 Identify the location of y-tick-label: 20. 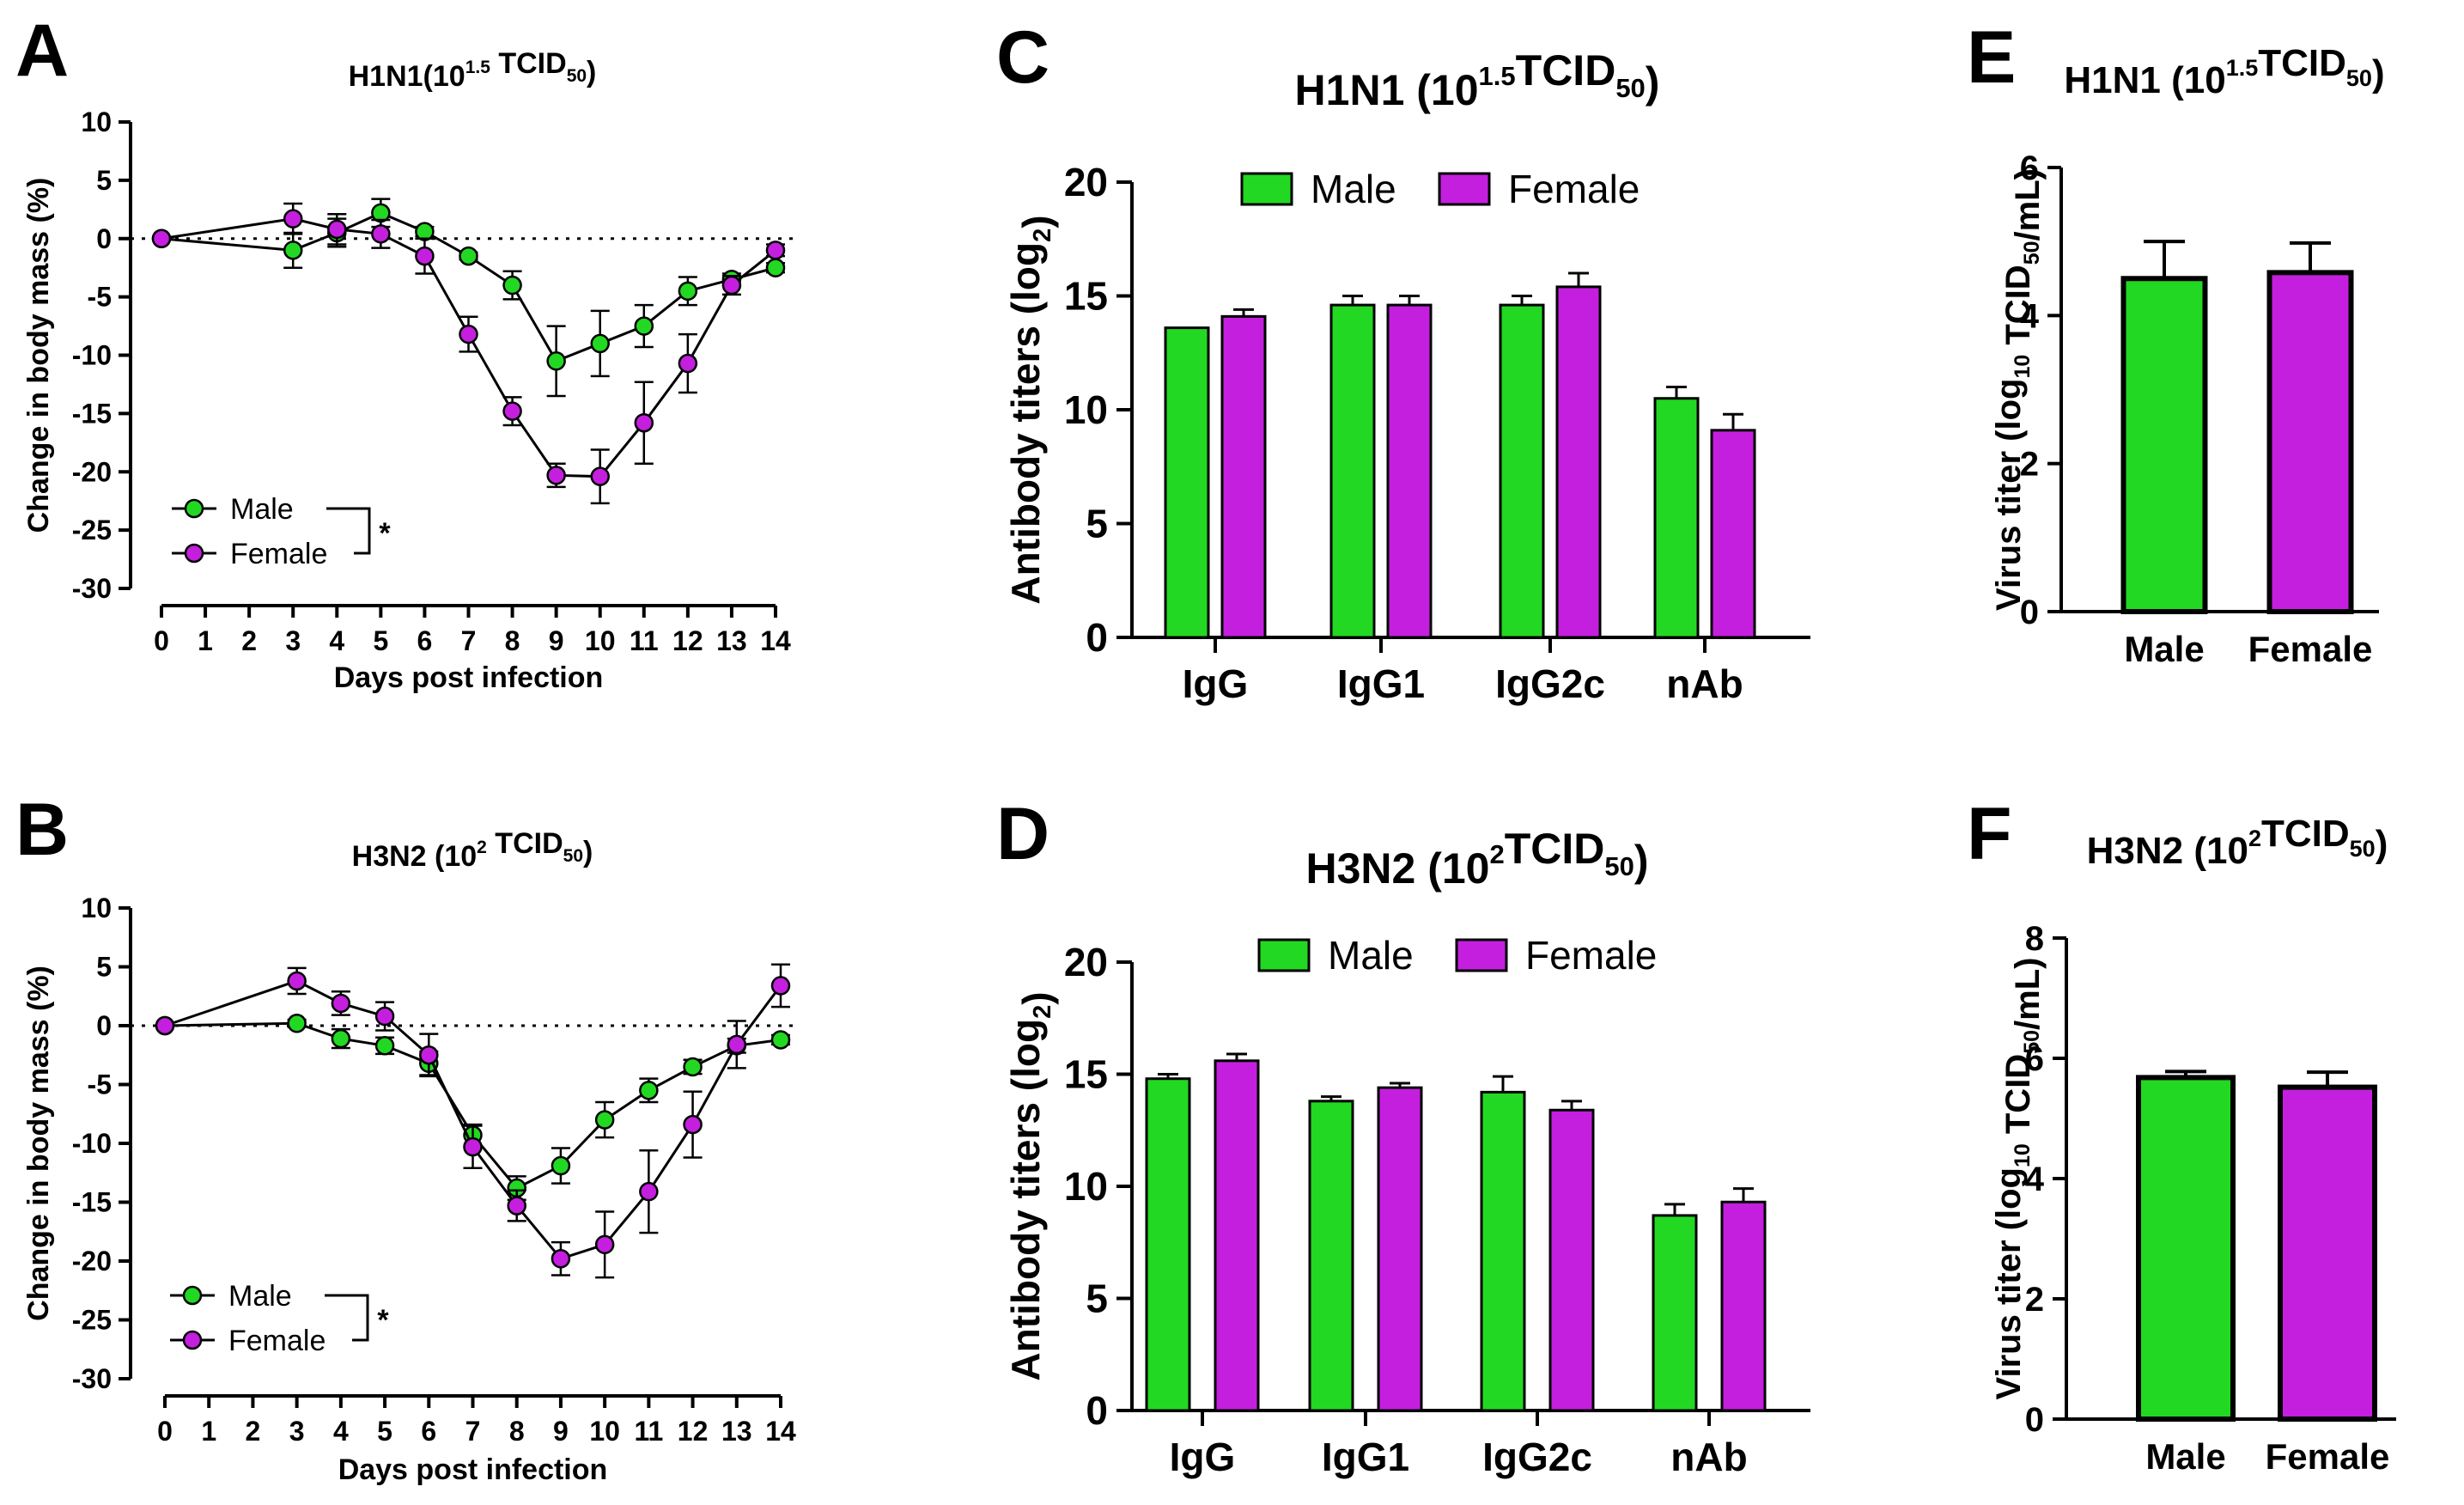
(1086, 182).